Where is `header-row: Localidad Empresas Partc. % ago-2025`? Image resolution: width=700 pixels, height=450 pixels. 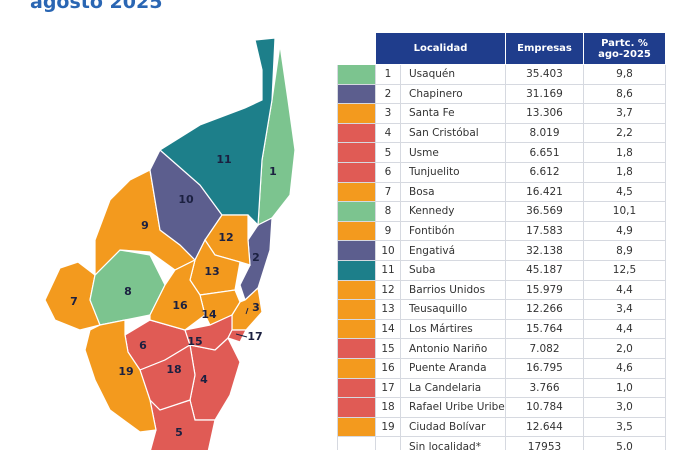
header-row: Localidad Empresas Partc. % ago-2025 is located at coordinates (501, 48).